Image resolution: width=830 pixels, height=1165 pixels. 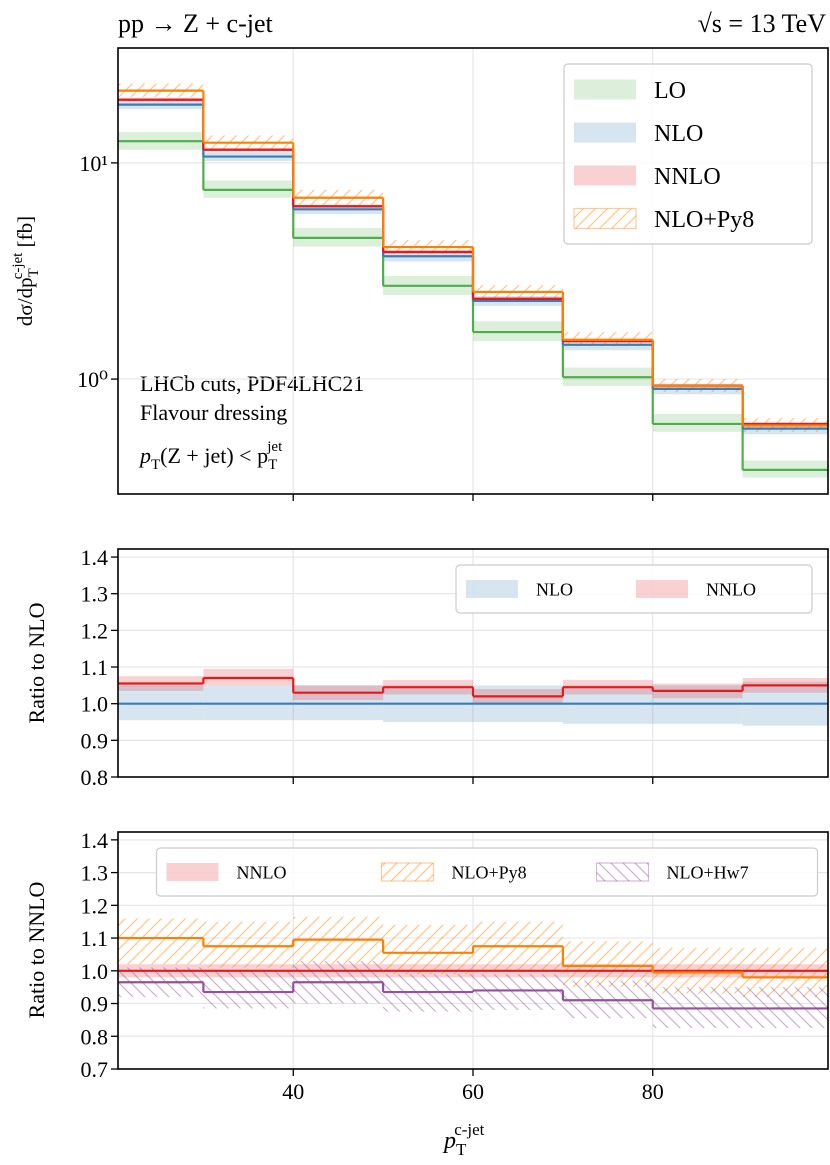 I want to click on x-tick-label: 60, so click(x=473, y=1091).